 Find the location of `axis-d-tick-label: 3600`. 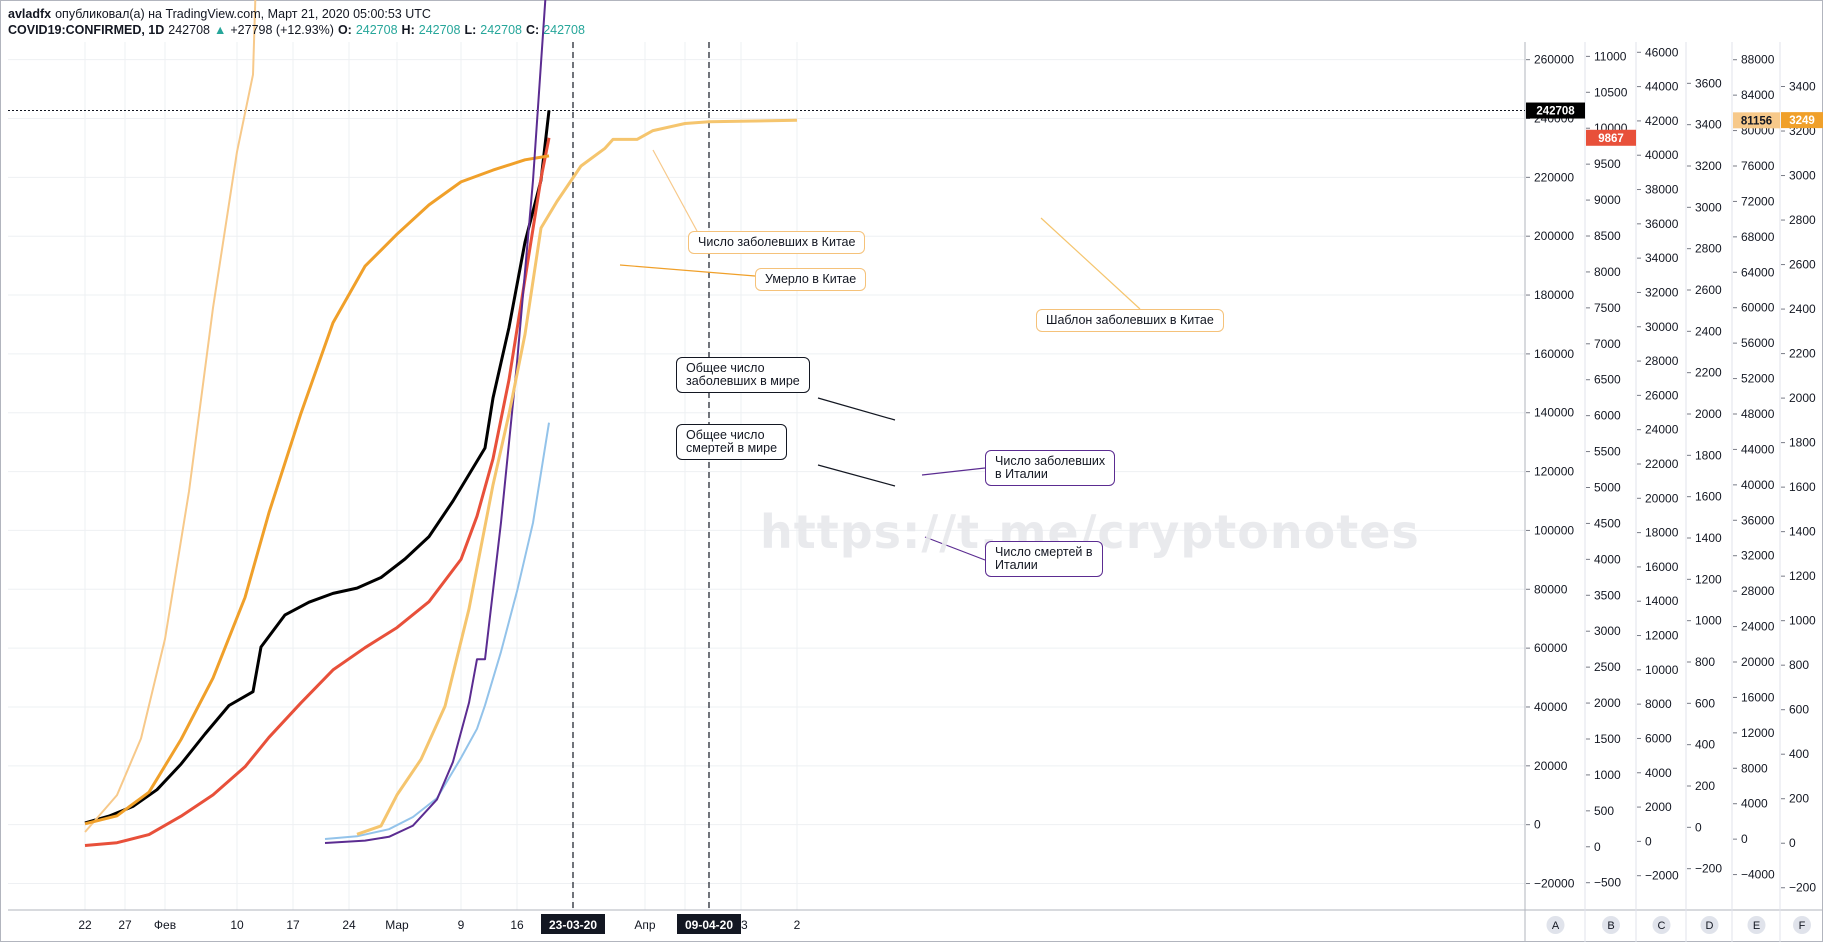

axis-d-tick-label: 3600 is located at coordinates (1708, 83).